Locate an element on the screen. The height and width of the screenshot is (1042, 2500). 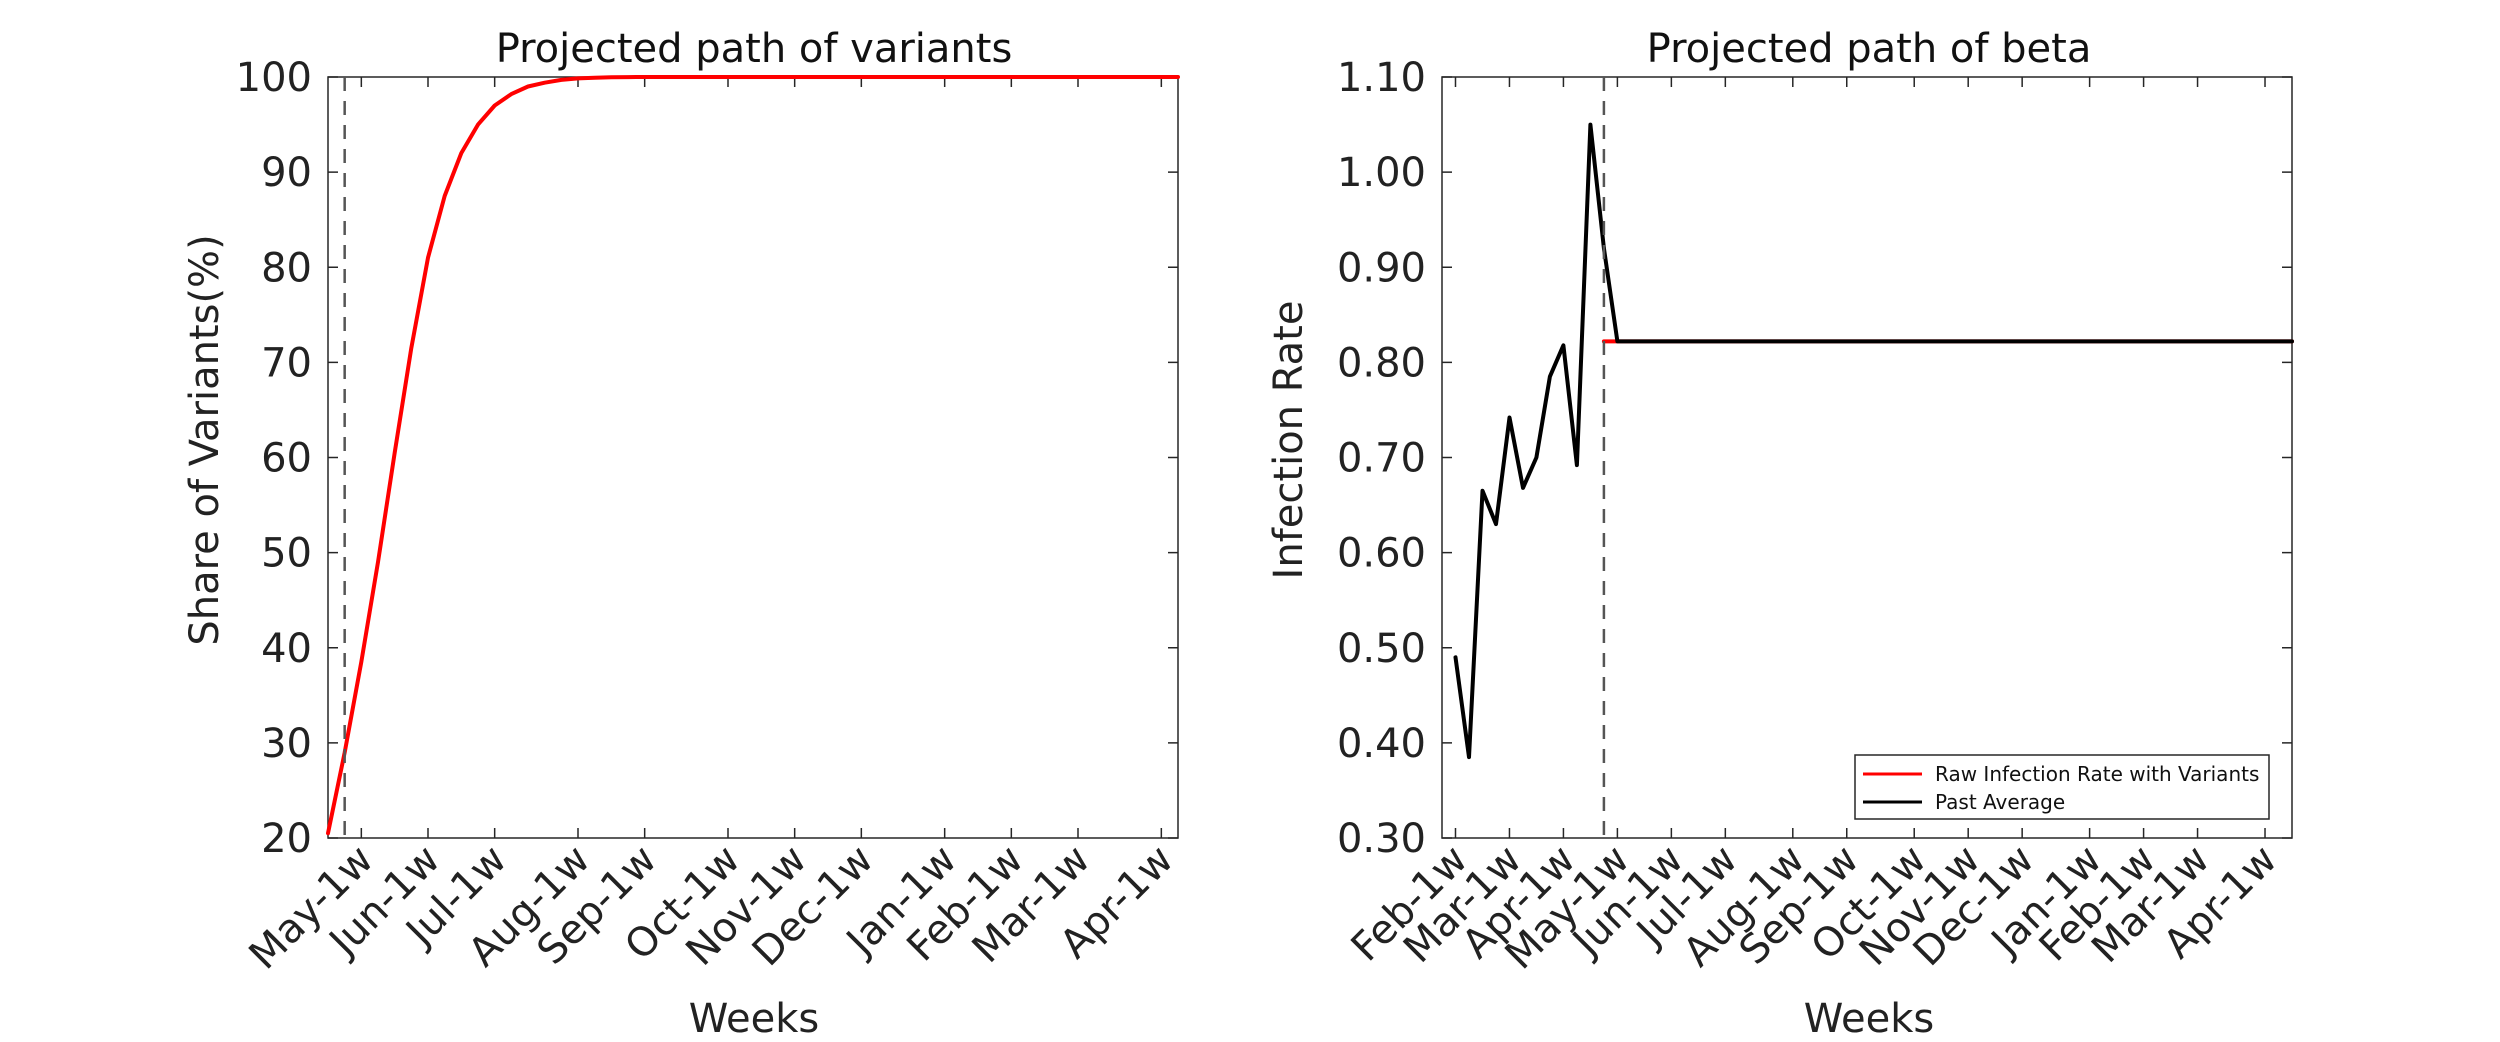
y-tick-label: 0.60 is located at coordinates (1381, 554).